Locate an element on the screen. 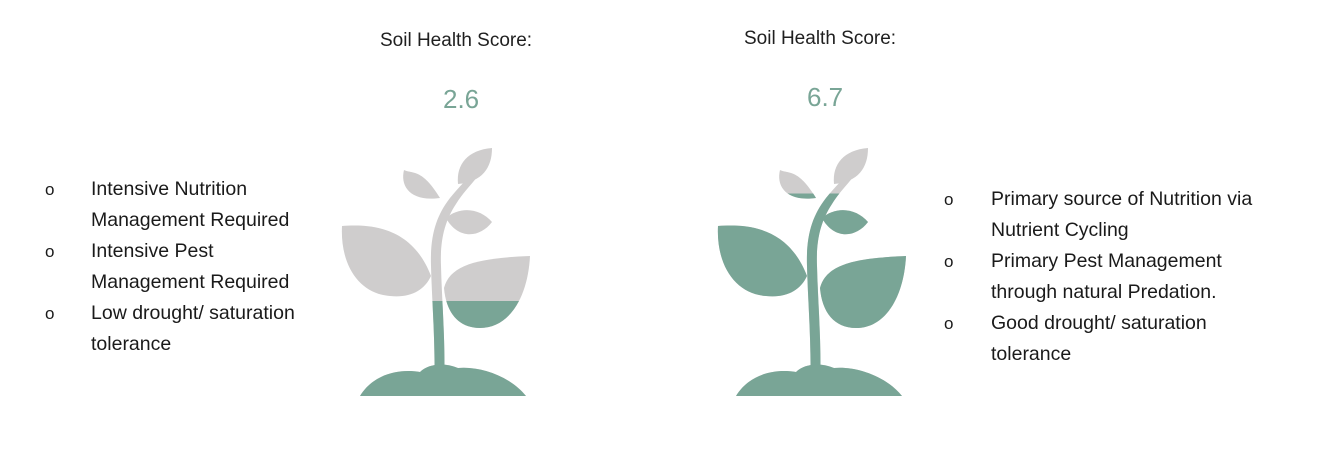 The height and width of the screenshot is (458, 1317). list-item: o Intensive Pest Management Required is located at coordinates (185, 267).